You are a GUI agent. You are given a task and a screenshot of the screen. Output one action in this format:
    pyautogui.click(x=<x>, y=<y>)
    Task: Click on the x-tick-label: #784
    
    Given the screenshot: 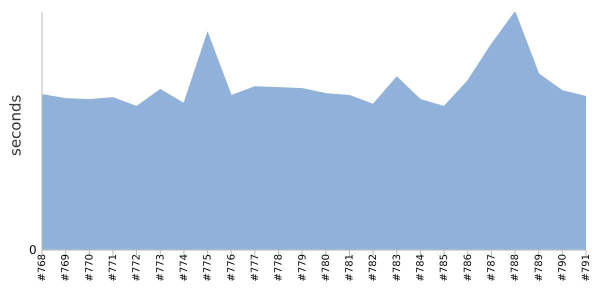 What is the action you would take?
    pyautogui.click(x=421, y=268)
    